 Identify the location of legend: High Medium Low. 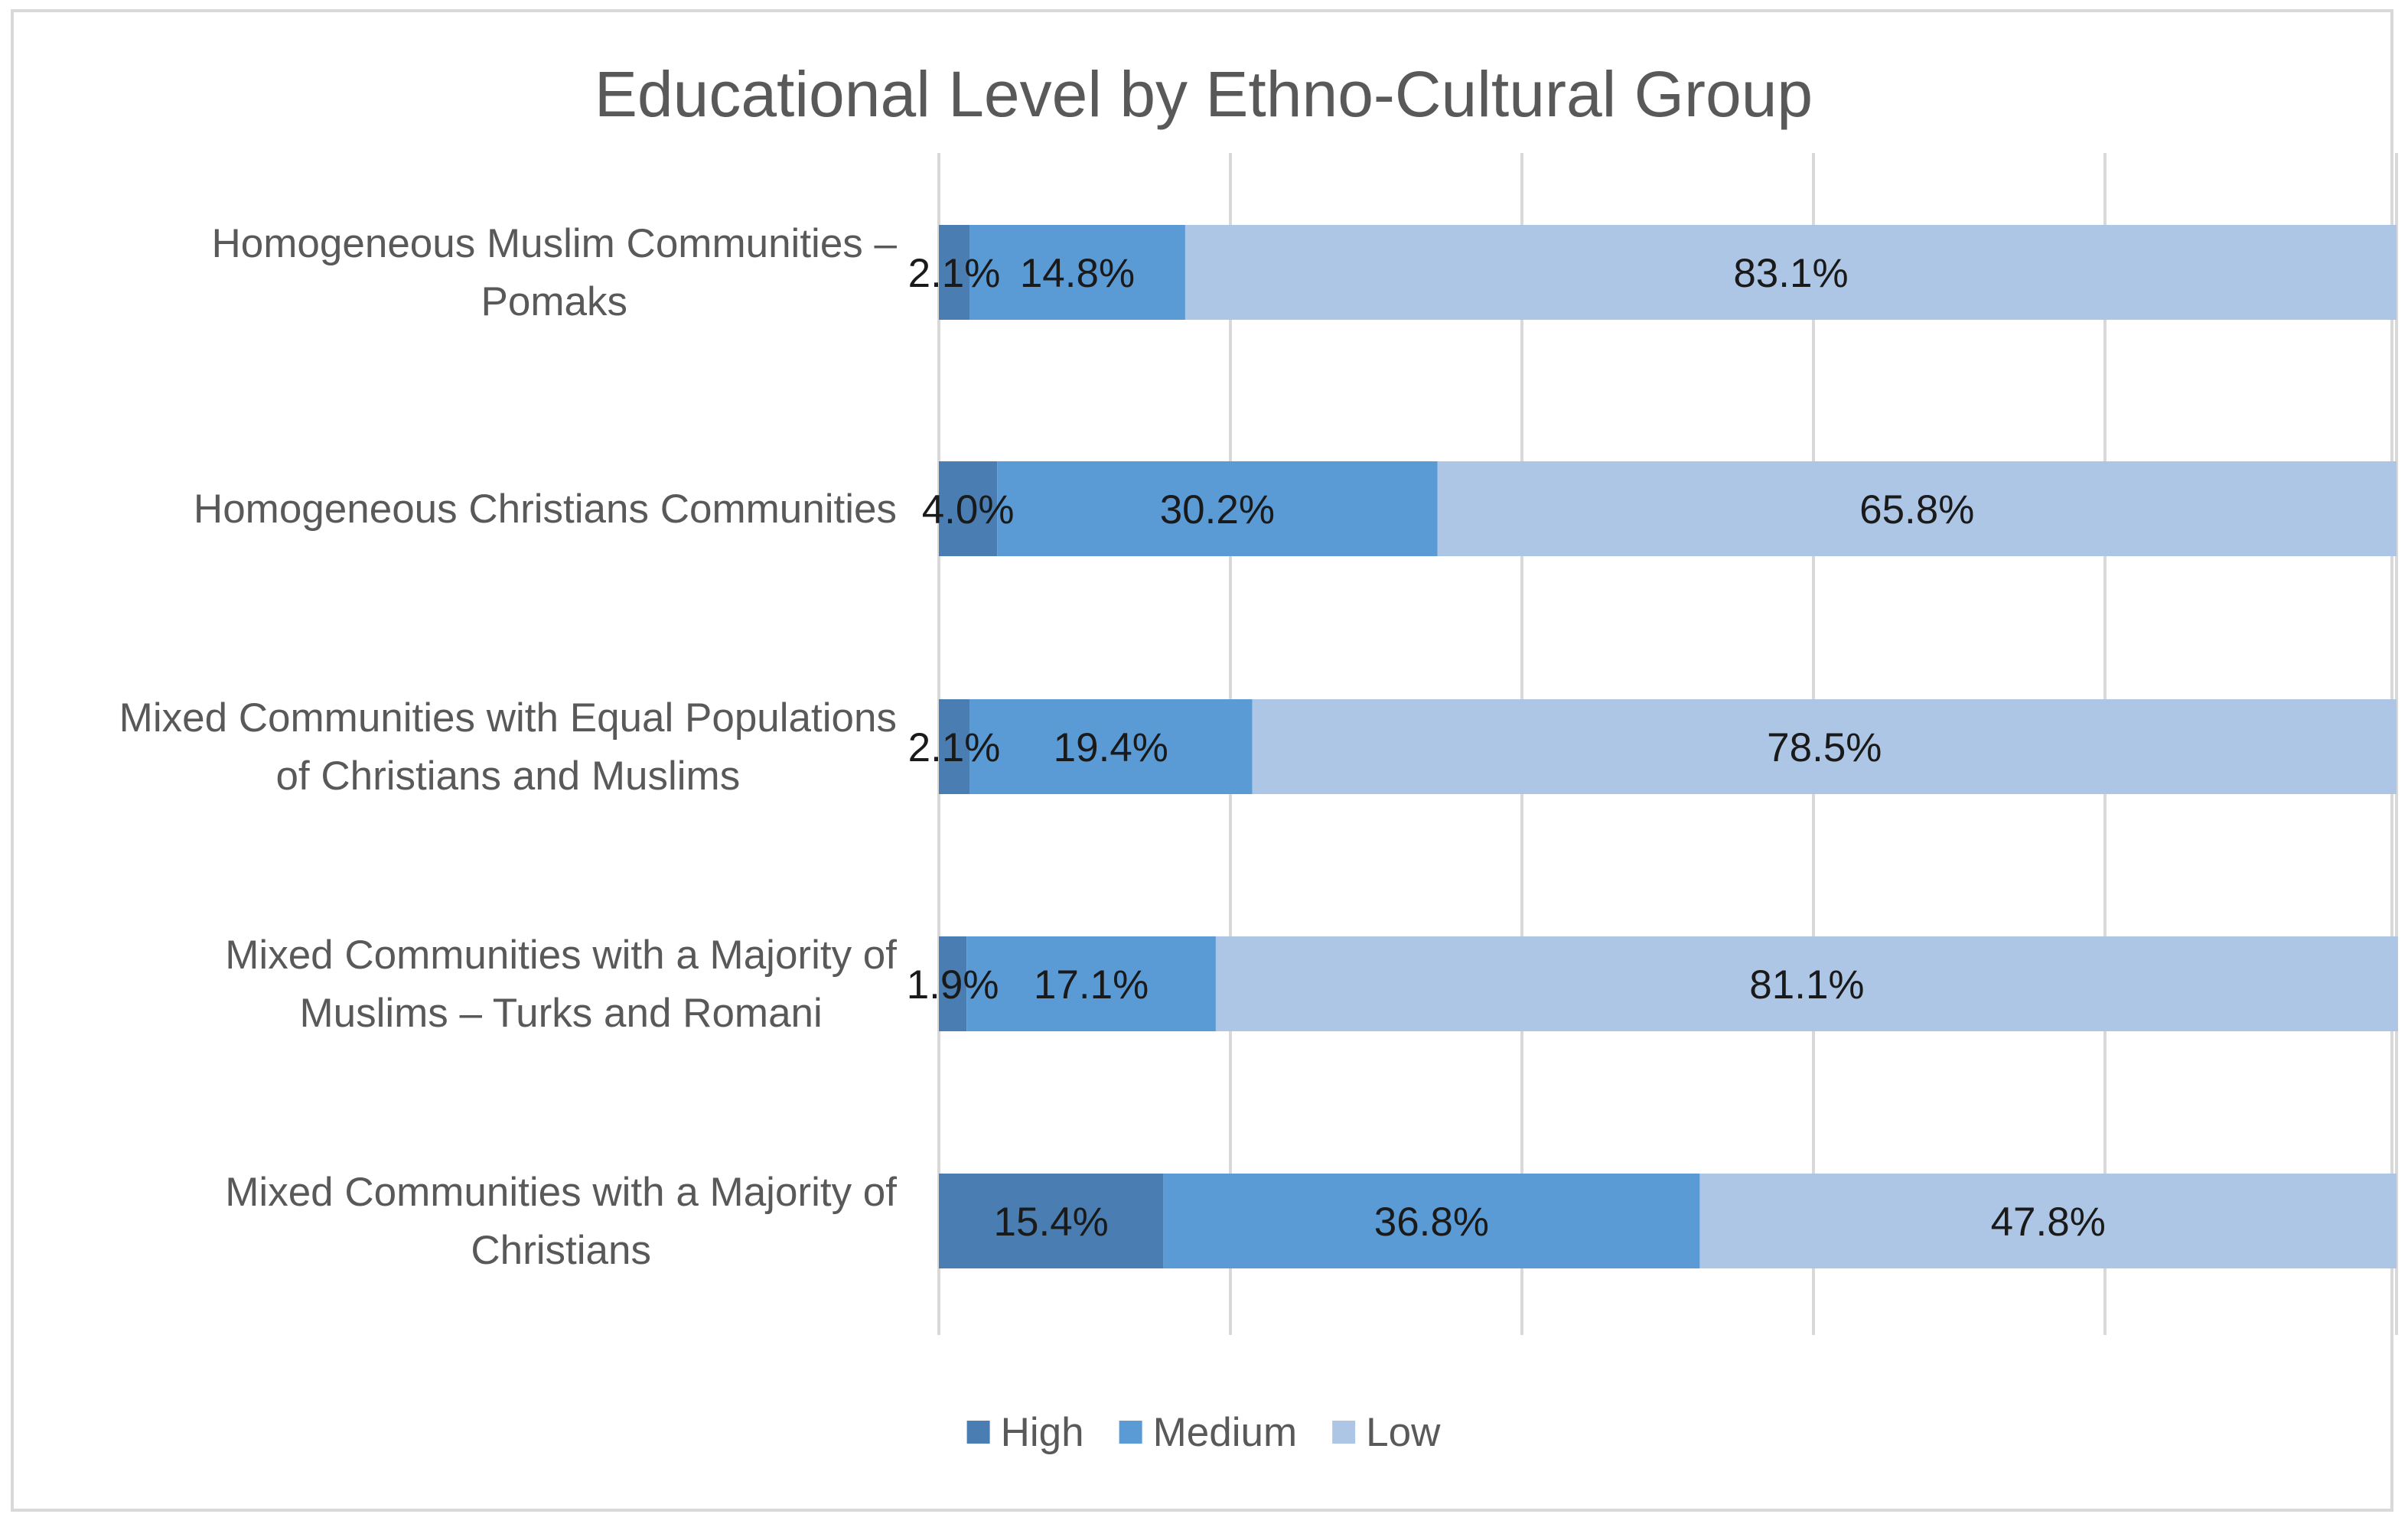
(1203, 1432).